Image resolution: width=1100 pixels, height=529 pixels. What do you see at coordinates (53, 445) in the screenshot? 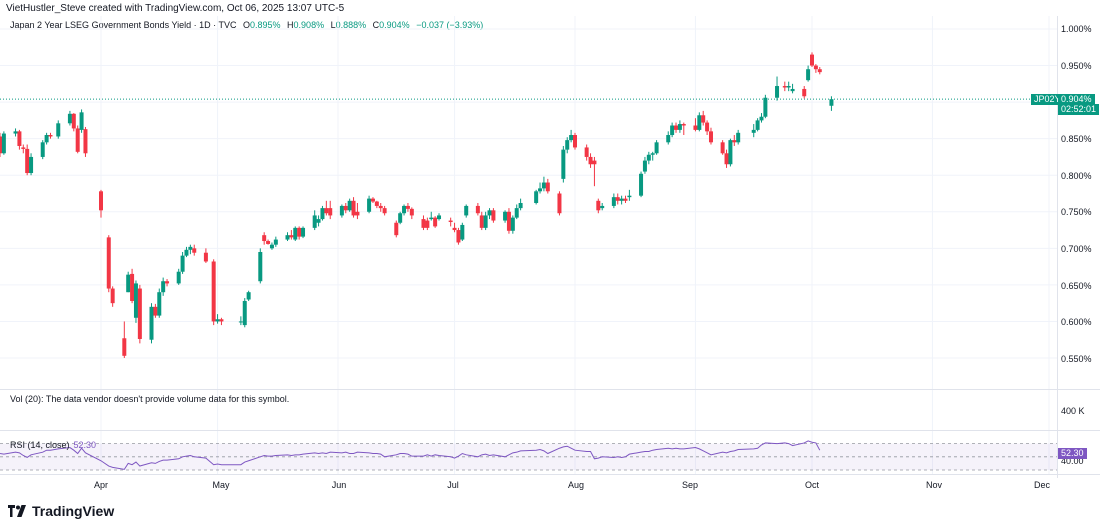
I see `rsi-indicator-label: RSI (14, close) 52.30` at bounding box center [53, 445].